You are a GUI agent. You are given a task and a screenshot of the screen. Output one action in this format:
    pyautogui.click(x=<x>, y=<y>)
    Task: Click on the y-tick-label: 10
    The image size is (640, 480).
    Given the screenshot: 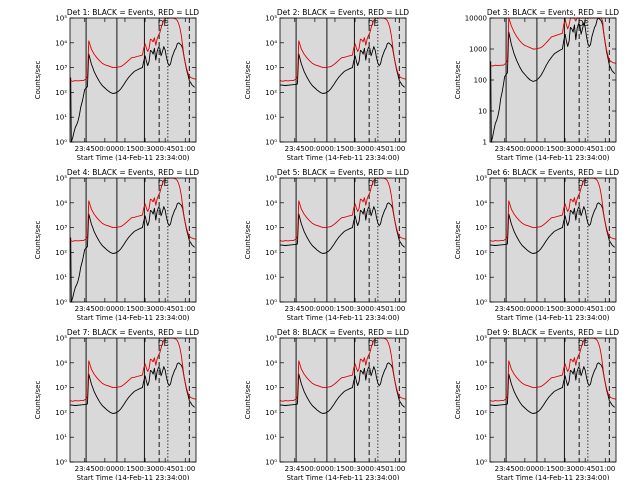 What is the action you would take?
    pyautogui.click(x=482, y=112)
    